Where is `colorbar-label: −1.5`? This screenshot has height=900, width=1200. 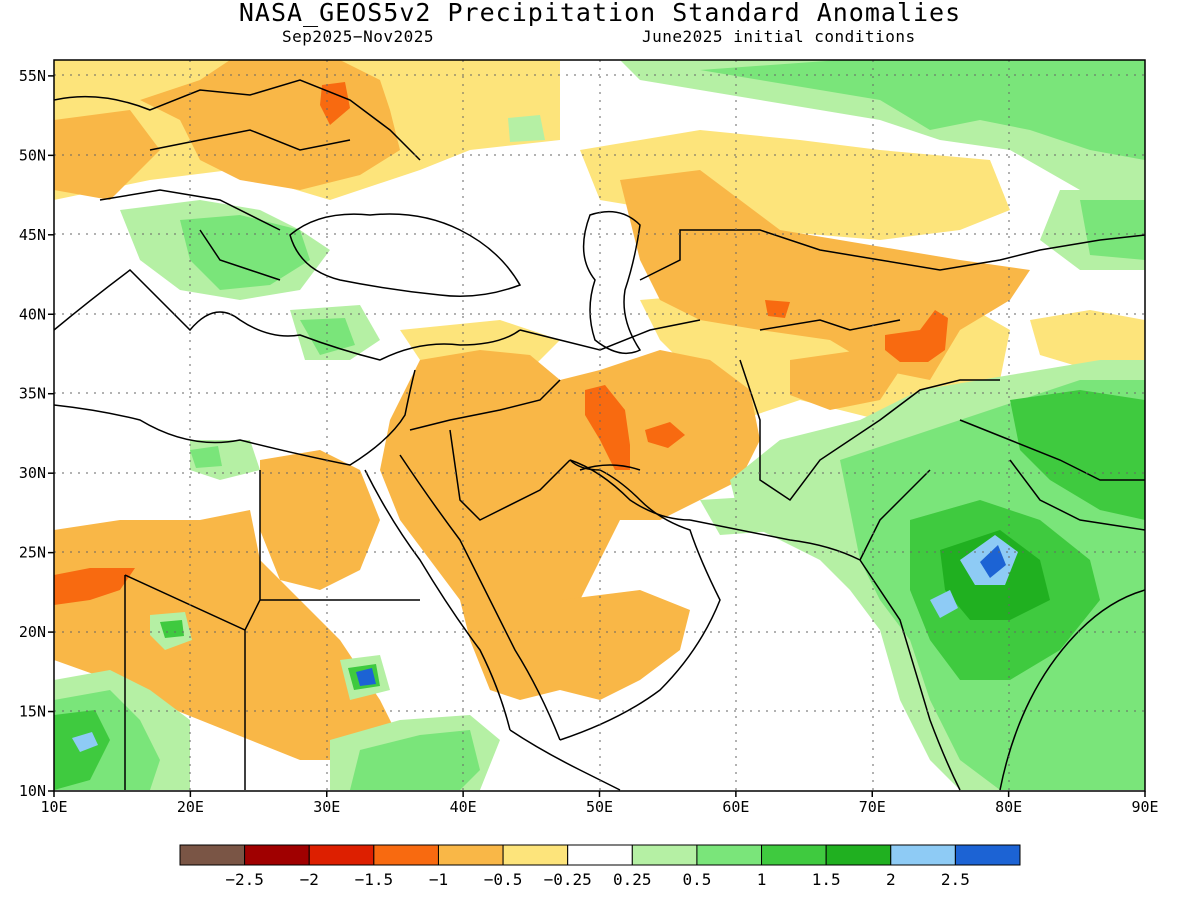 colorbar-label: −1.5 is located at coordinates (374, 879).